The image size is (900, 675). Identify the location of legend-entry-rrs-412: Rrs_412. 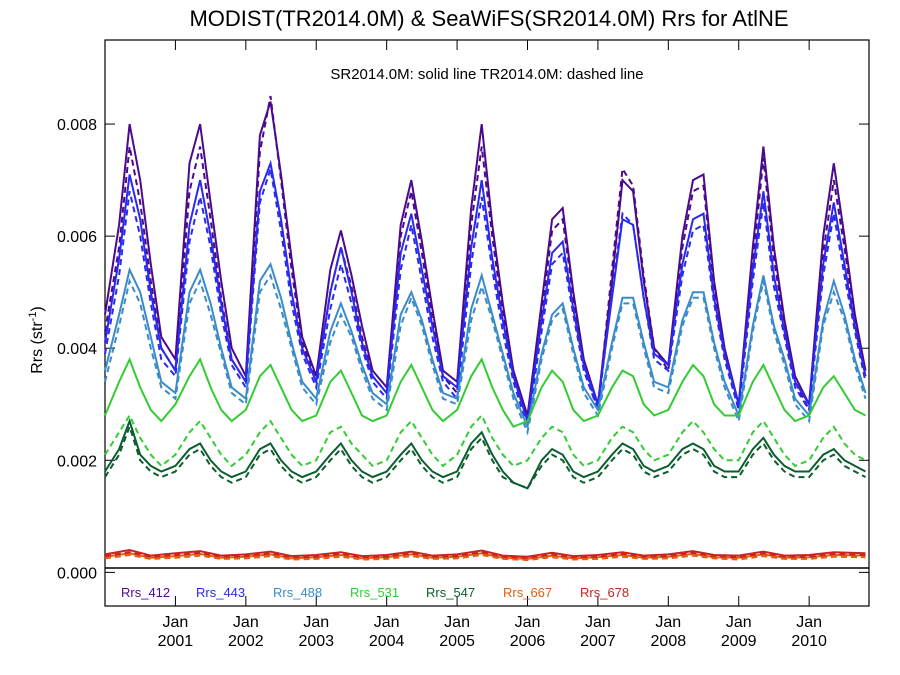
(145, 592).